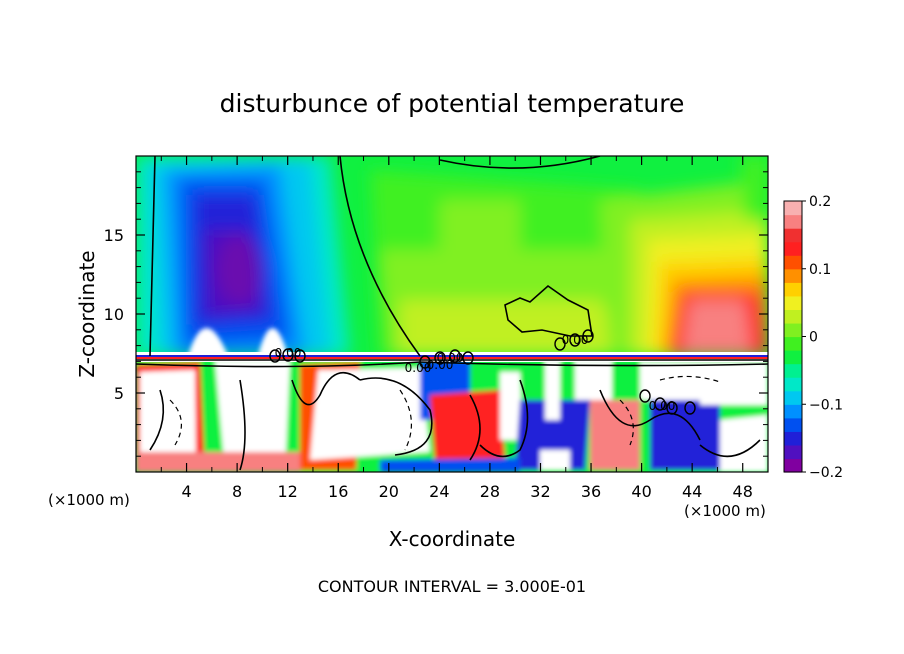  I want to click on x-unit-note-right: (×1000 m), so click(725, 511).